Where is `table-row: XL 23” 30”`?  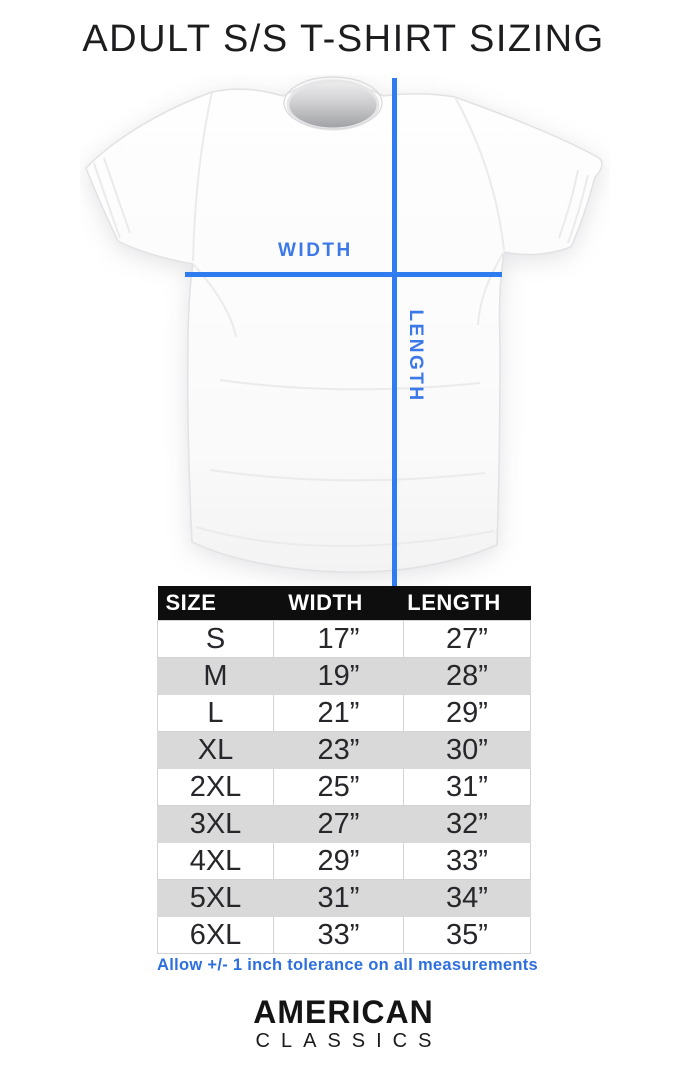 table-row: XL 23” 30” is located at coordinates (344, 749).